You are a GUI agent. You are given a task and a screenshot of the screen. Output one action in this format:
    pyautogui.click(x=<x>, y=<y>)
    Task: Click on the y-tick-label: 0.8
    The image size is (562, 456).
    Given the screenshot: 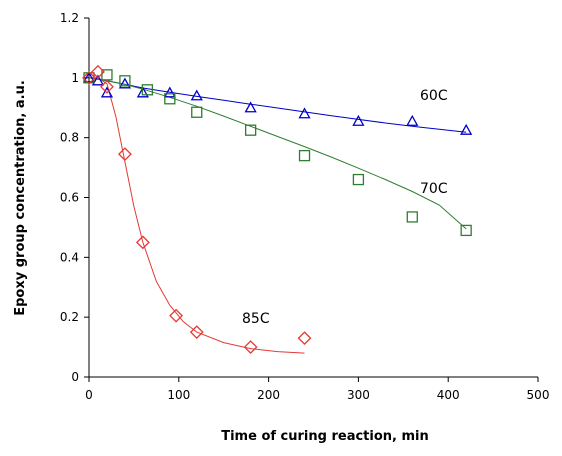 What is the action you would take?
    pyautogui.click(x=69, y=138)
    